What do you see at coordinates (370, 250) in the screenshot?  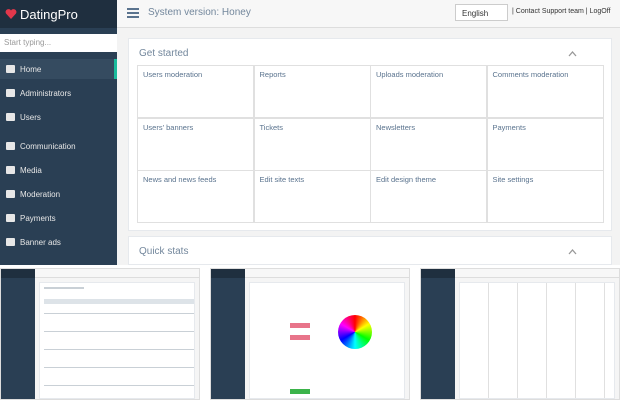 I see `quick-stats-panel: Quick stats` at bounding box center [370, 250].